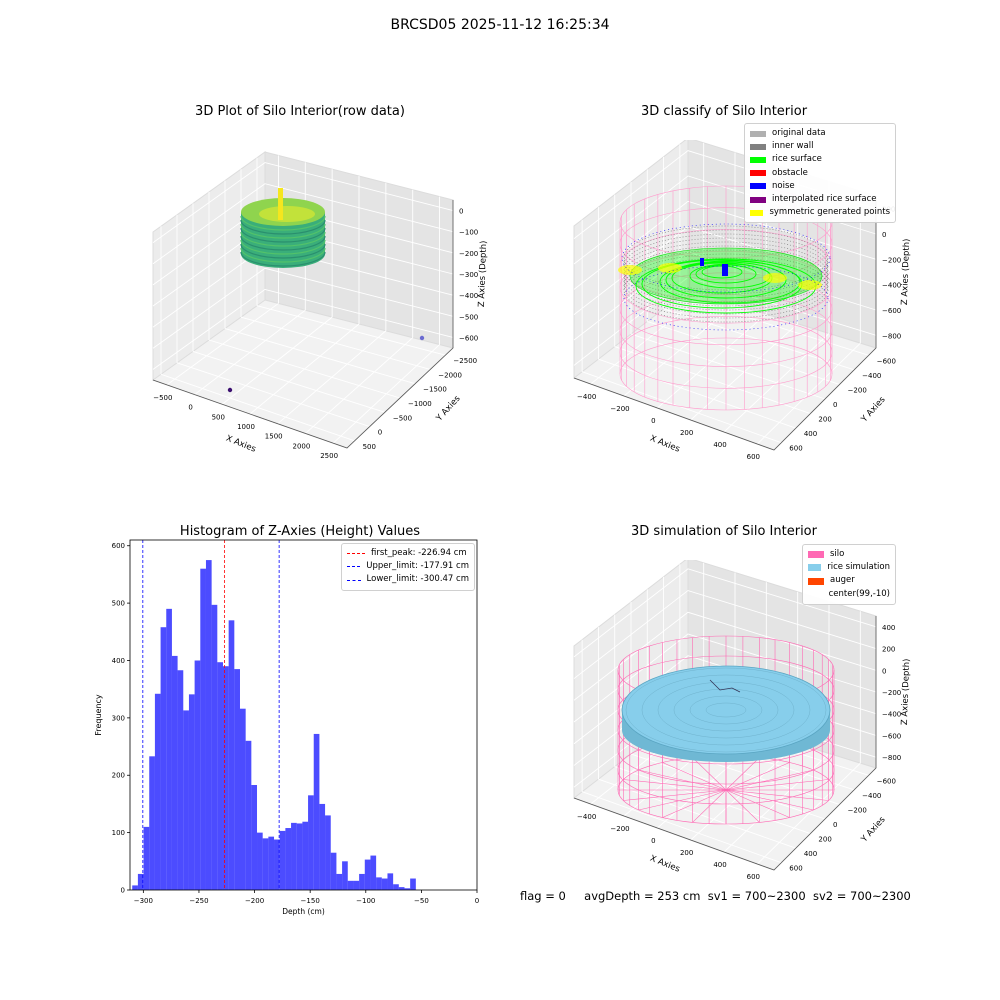  What do you see at coordinates (468, 275) in the screenshot?
I see `z-tick-label: −300` at bounding box center [468, 275].